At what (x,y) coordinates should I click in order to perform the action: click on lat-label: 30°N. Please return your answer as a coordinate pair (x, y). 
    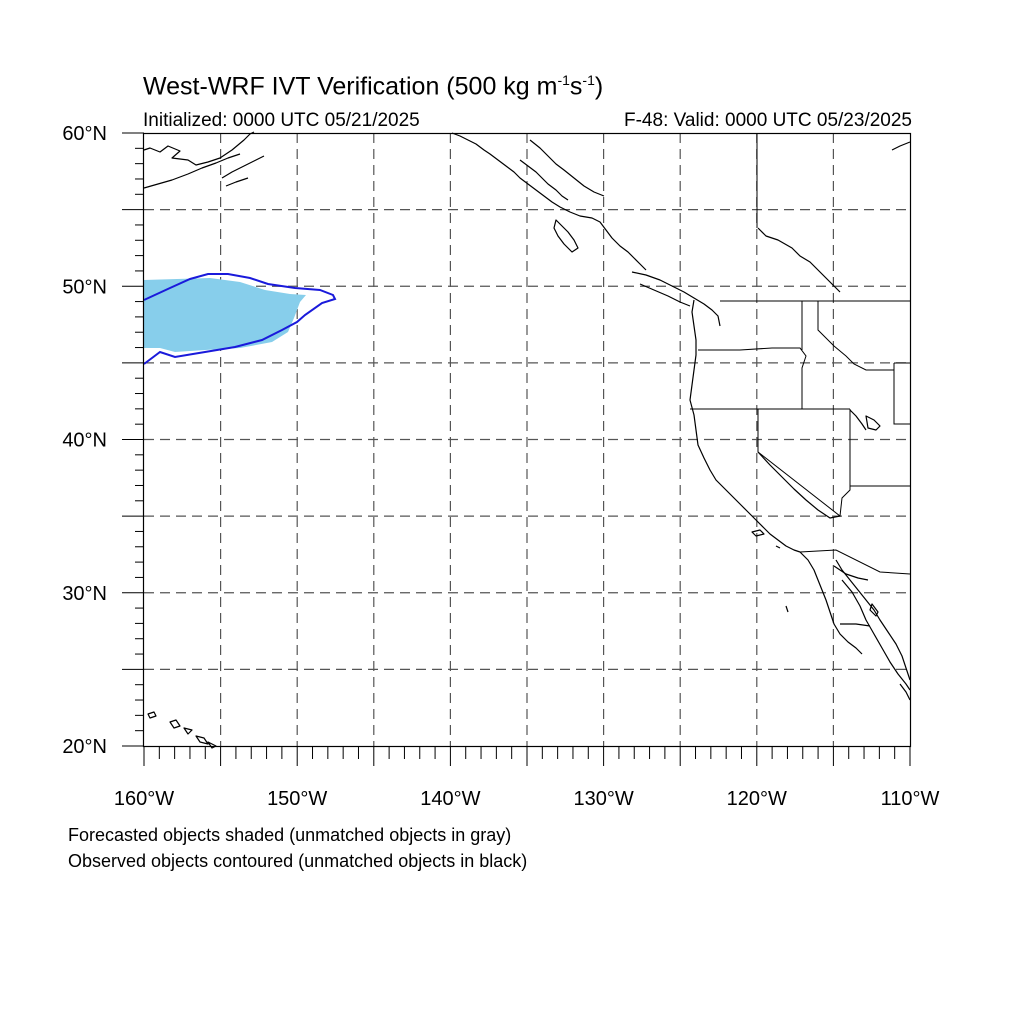
    Looking at the image, I should click on (84, 594).